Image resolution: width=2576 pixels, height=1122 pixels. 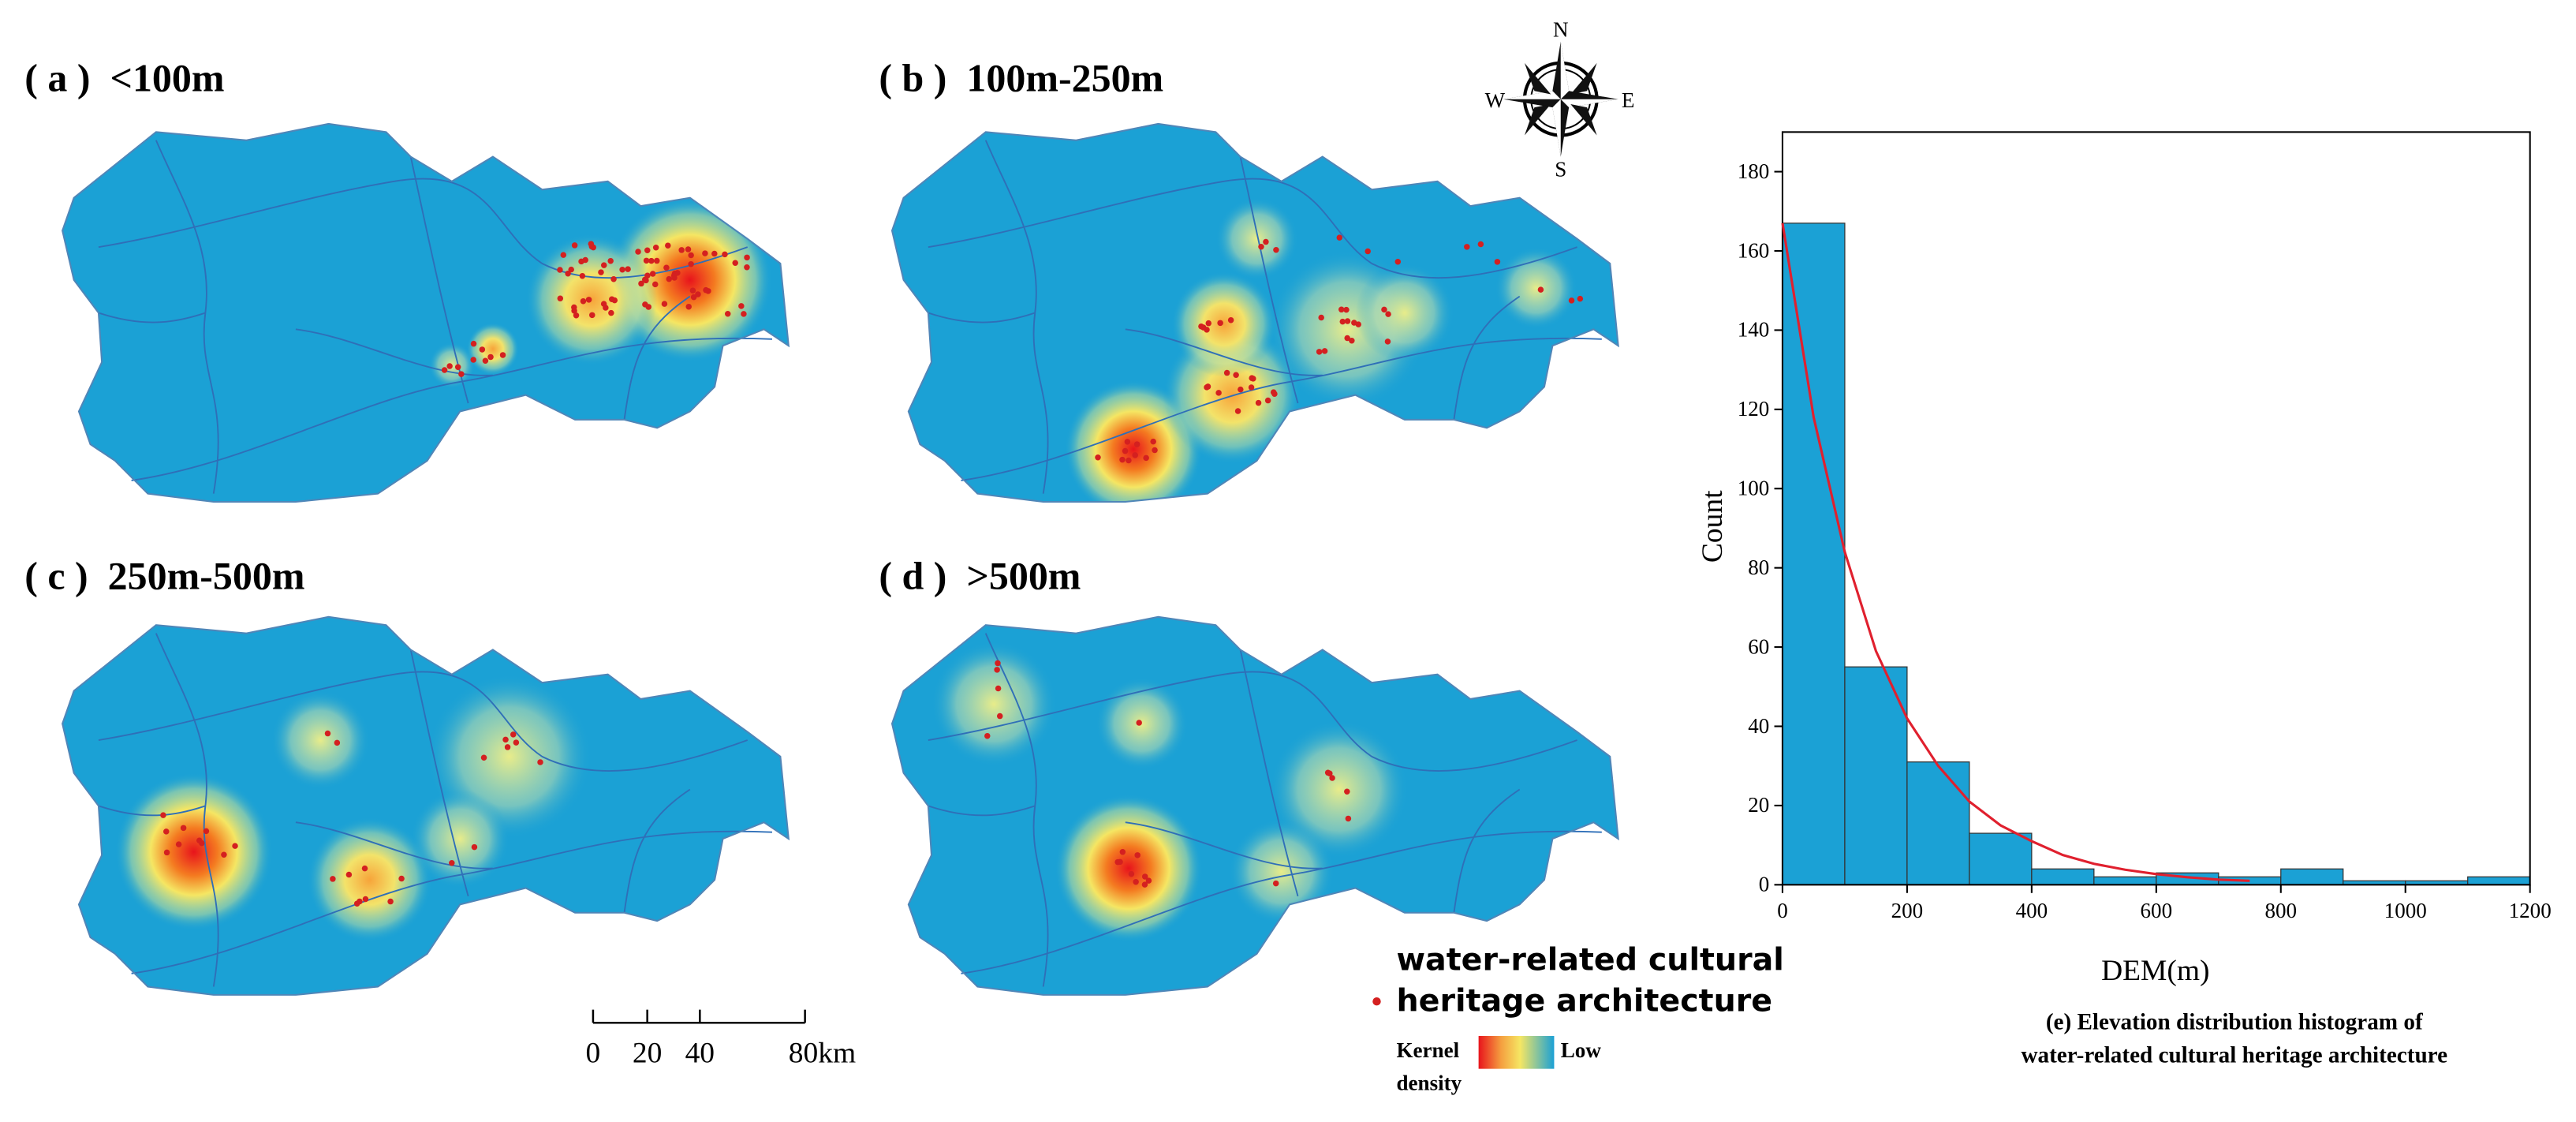 What do you see at coordinates (164, 575) in the screenshot?
I see `panel-label: ( c ) 250m-500m` at bounding box center [164, 575].